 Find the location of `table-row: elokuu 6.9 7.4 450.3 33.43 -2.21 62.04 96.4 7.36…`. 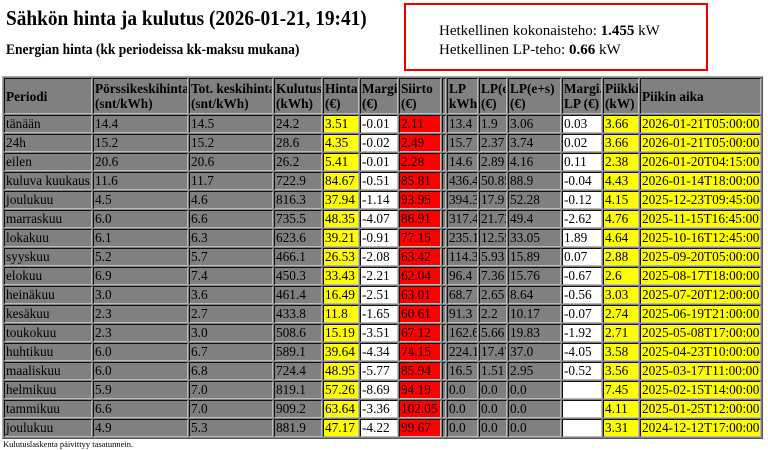

table-row: elokuu 6.9 7.4 450.3 33.43 -2.21 62.04 96.4 7.36… is located at coordinates (382, 276).